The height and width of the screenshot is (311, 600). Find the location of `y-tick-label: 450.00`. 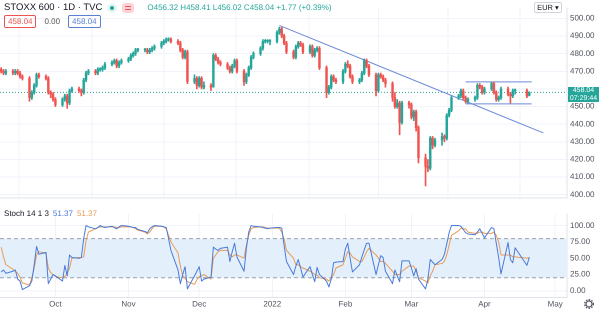

y-tick-label: 450.00 is located at coordinates (583, 106).